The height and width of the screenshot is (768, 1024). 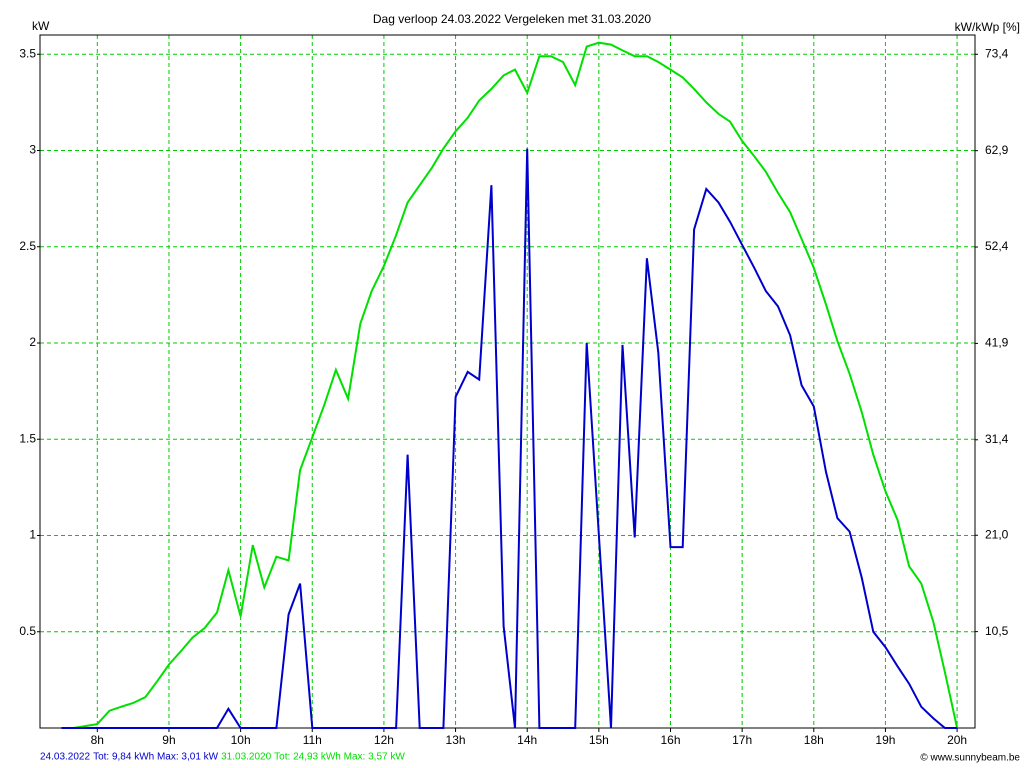 I want to click on legend-summary: Tot: 24,93 kWh Max: 3,57 kW, so click(x=339, y=757).